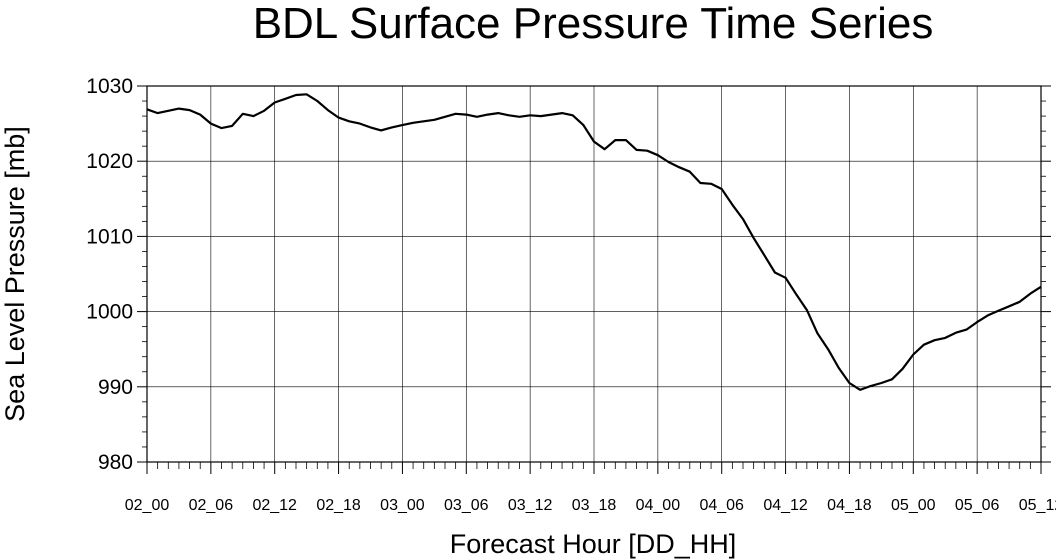 The height and width of the screenshot is (560, 1056). Describe the element at coordinates (785, 505) in the screenshot. I see `x-tick-label: 04_12` at that location.